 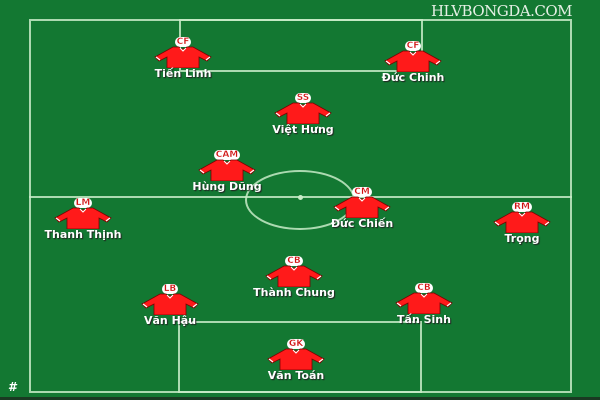 I want to click on player-6: RM Trọng, so click(x=522, y=219).